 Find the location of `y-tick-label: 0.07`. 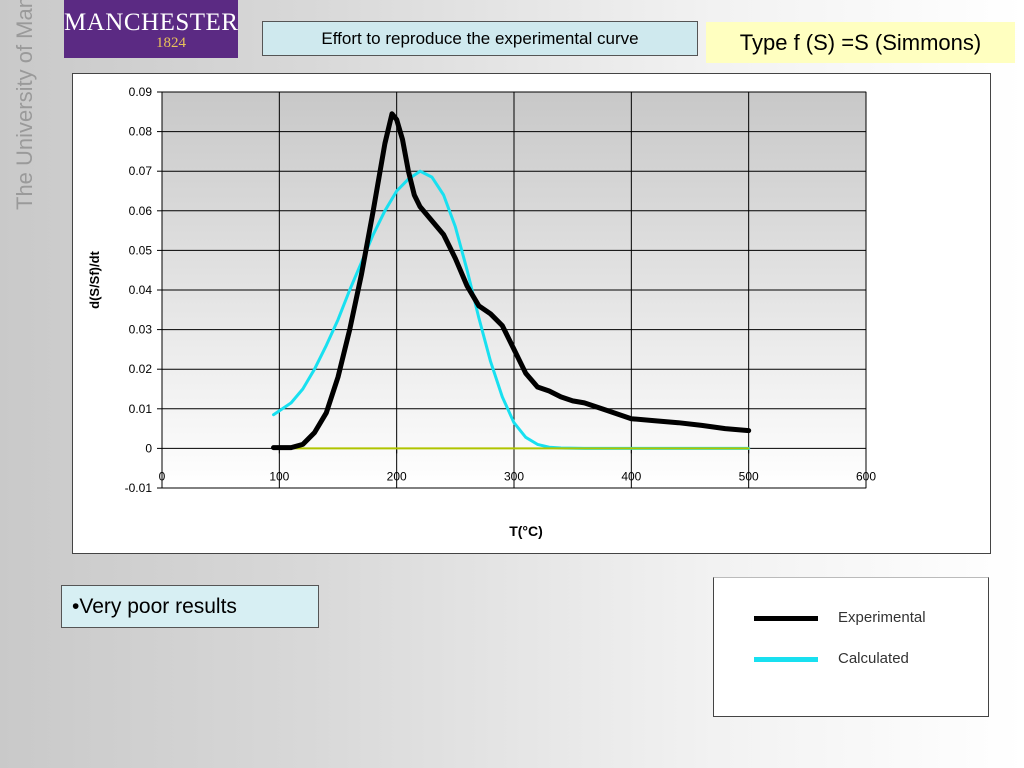

y-tick-label: 0.07 is located at coordinates (141, 171).